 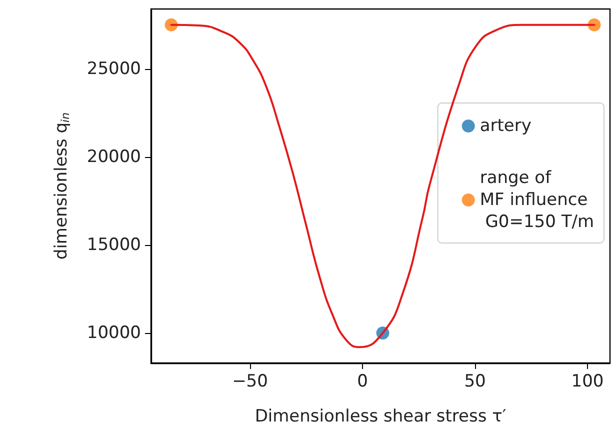 What do you see at coordinates (113, 333) in the screenshot?
I see `y-tick-label: 10000` at bounding box center [113, 333].